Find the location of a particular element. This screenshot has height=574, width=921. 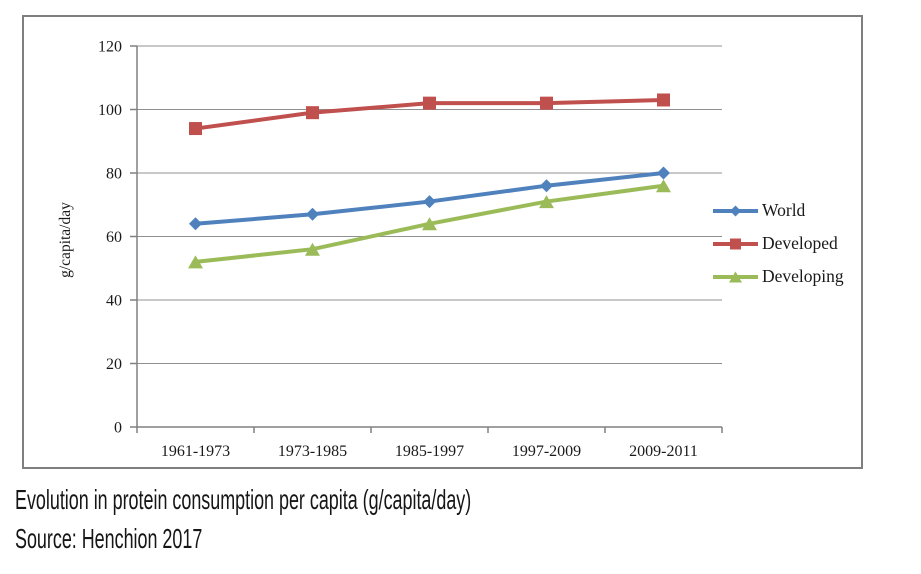

legend-label: Developing is located at coordinates (803, 276).